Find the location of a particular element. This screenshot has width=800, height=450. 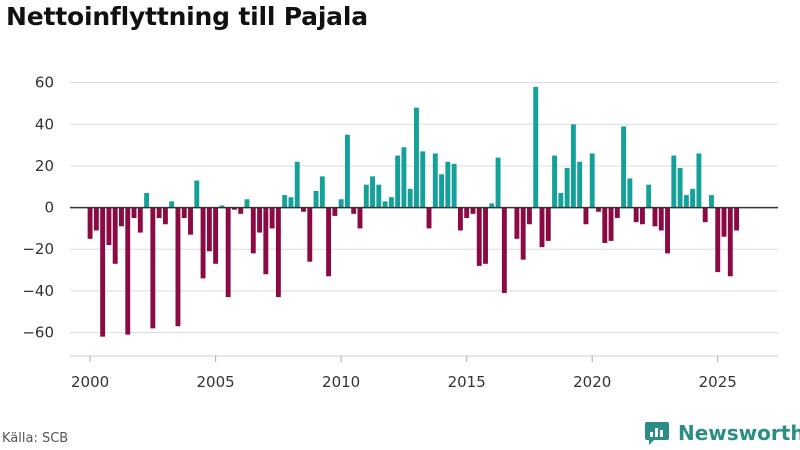

chart-title: Nettoinflyttning till Pajala is located at coordinates (187, 16).